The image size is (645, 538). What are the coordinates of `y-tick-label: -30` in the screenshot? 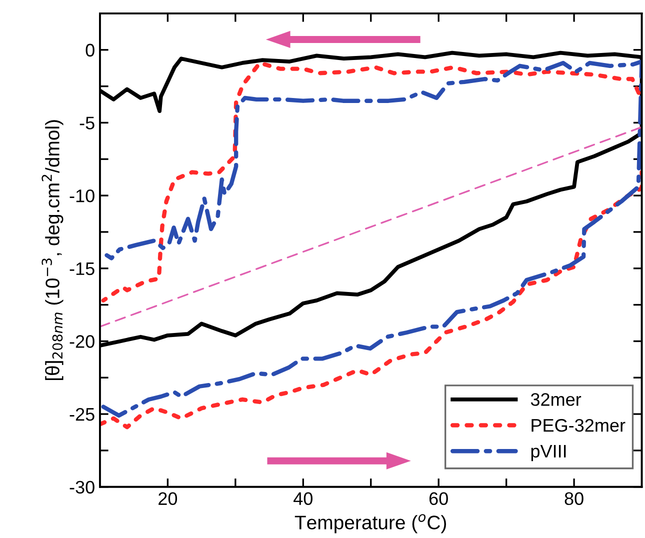 It's located at (82, 487).